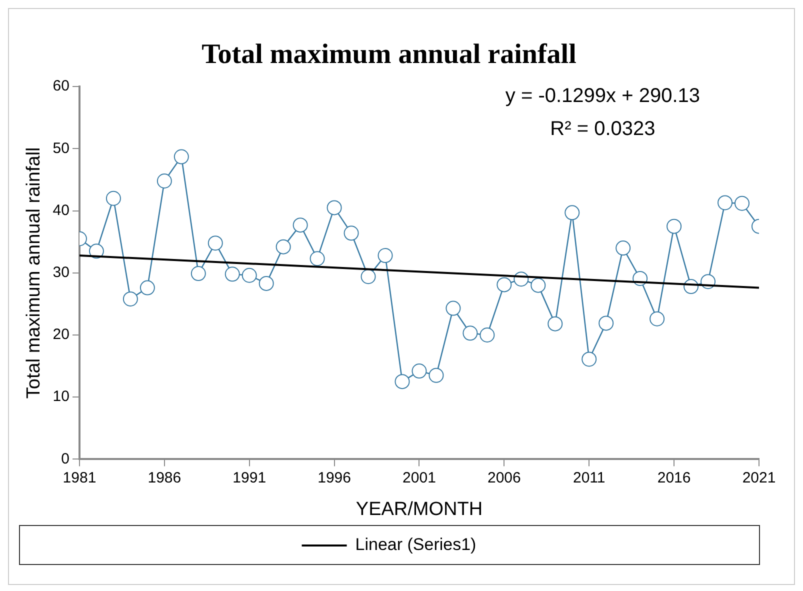 This screenshot has width=803, height=591. Describe the element at coordinates (34, 273) in the screenshot. I see `y-axis-title: Total maximum annual rainfall` at that location.